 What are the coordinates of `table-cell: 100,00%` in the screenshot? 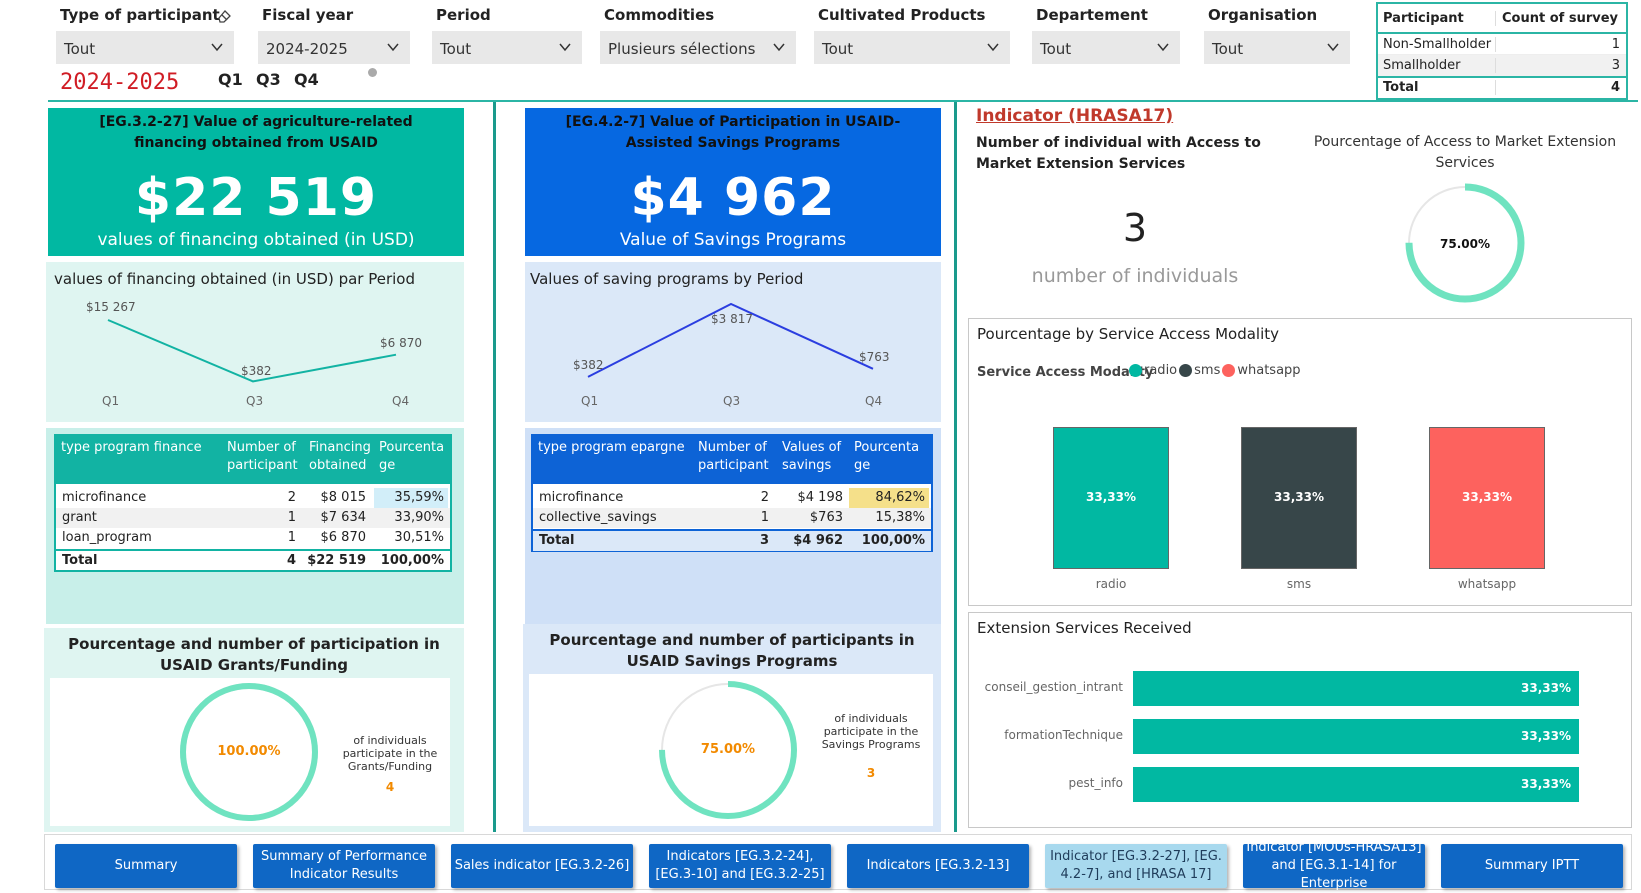 It's located at (893, 540).